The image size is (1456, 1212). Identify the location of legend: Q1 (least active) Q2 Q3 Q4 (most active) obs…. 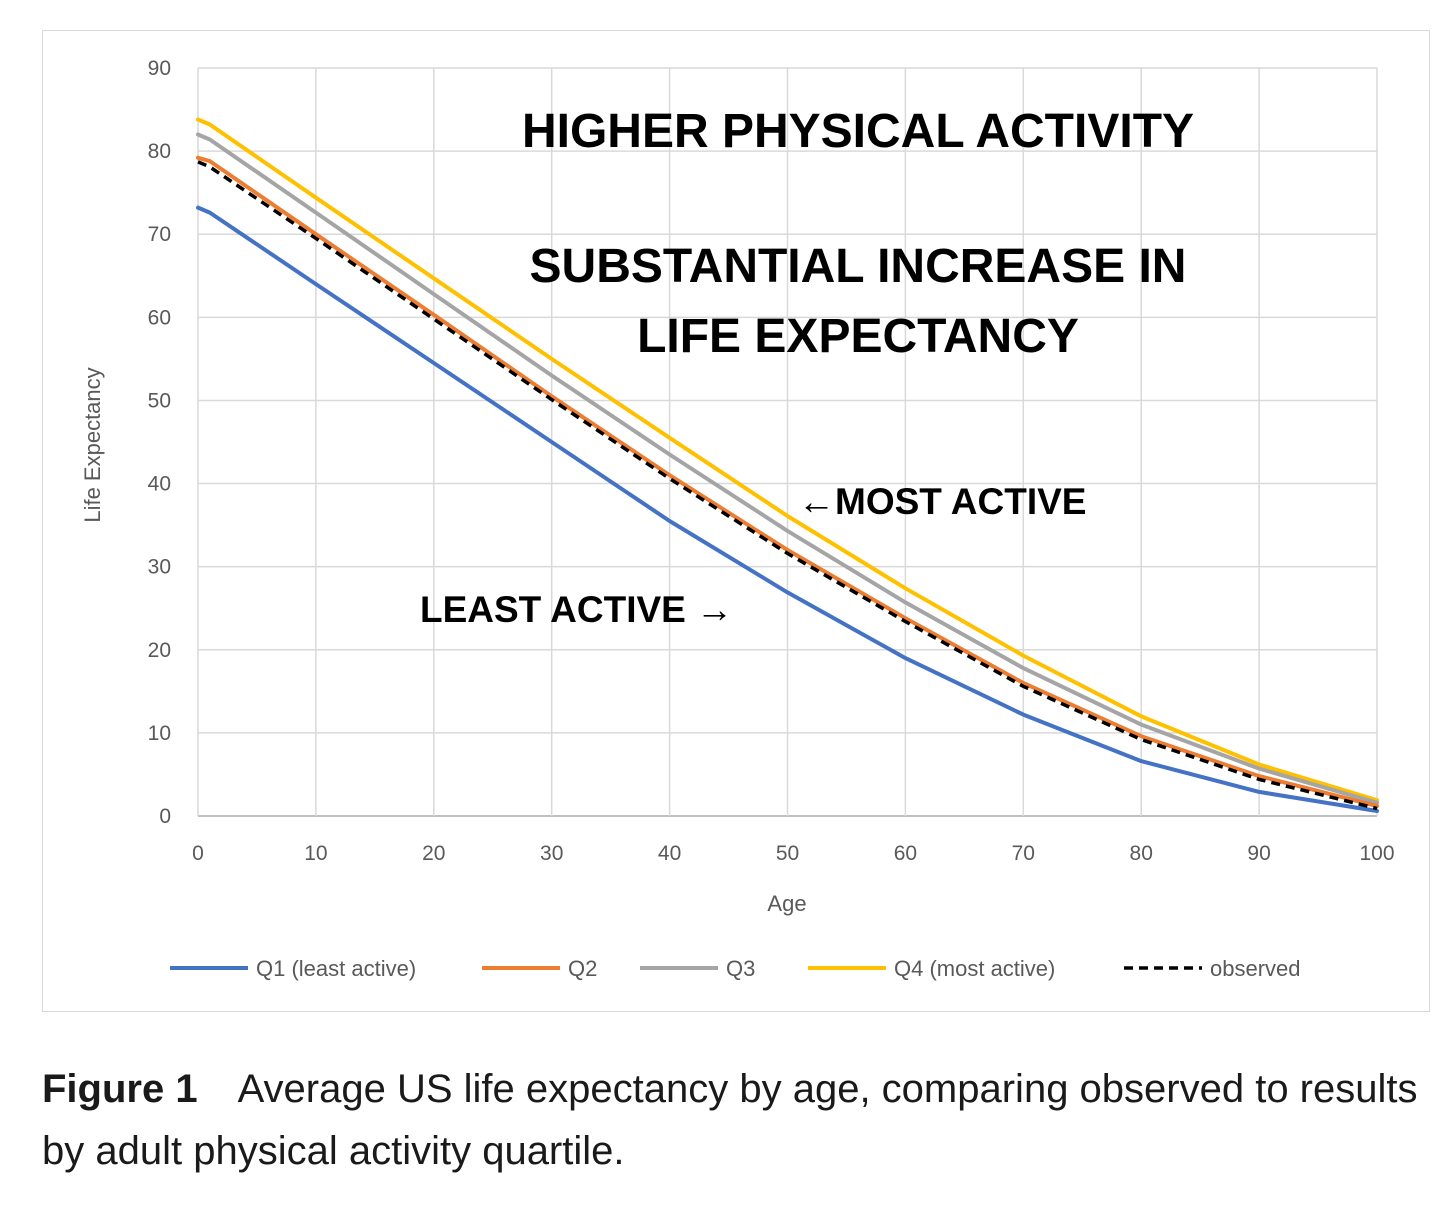
(735, 968).